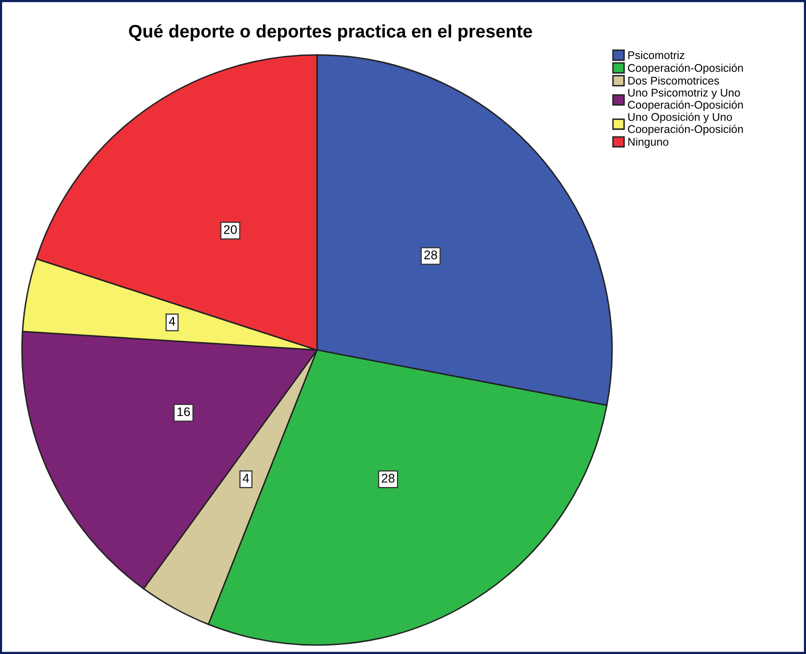 The width and height of the screenshot is (806, 654). Describe the element at coordinates (685, 69) in the screenshot. I see `legend-label: Cooperación-Oposición` at that location.